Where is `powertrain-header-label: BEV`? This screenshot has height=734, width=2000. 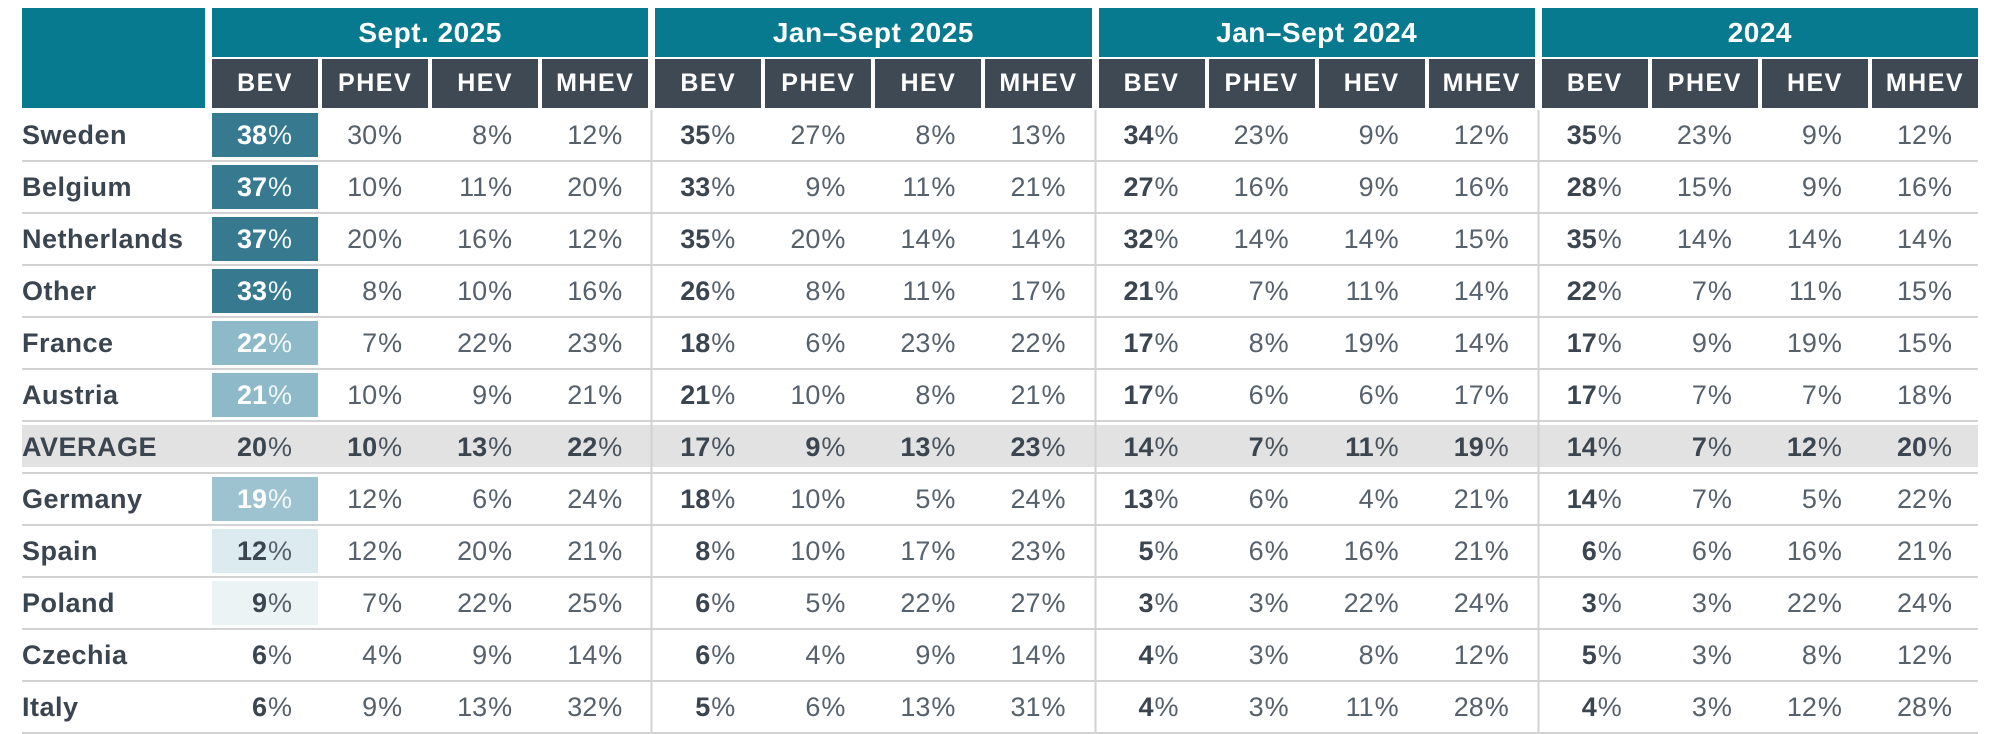 powertrain-header-label: BEV is located at coordinates (265, 83).